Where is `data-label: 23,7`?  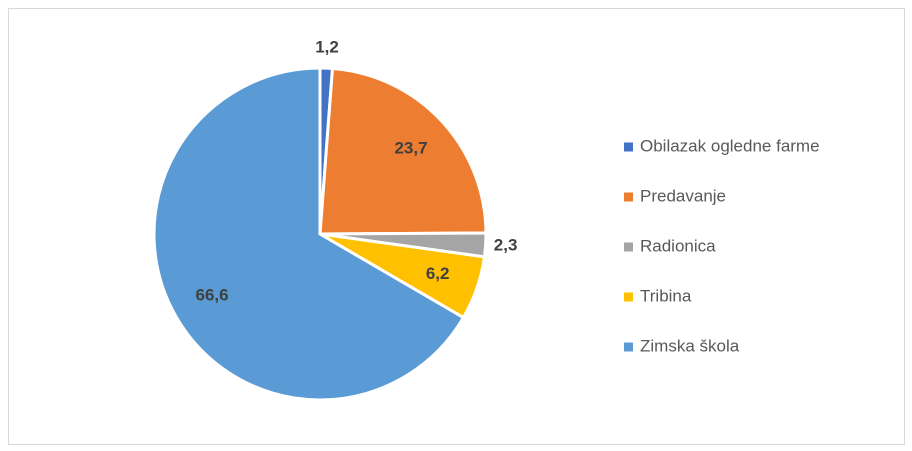
data-label: 23,7 is located at coordinates (410, 148).